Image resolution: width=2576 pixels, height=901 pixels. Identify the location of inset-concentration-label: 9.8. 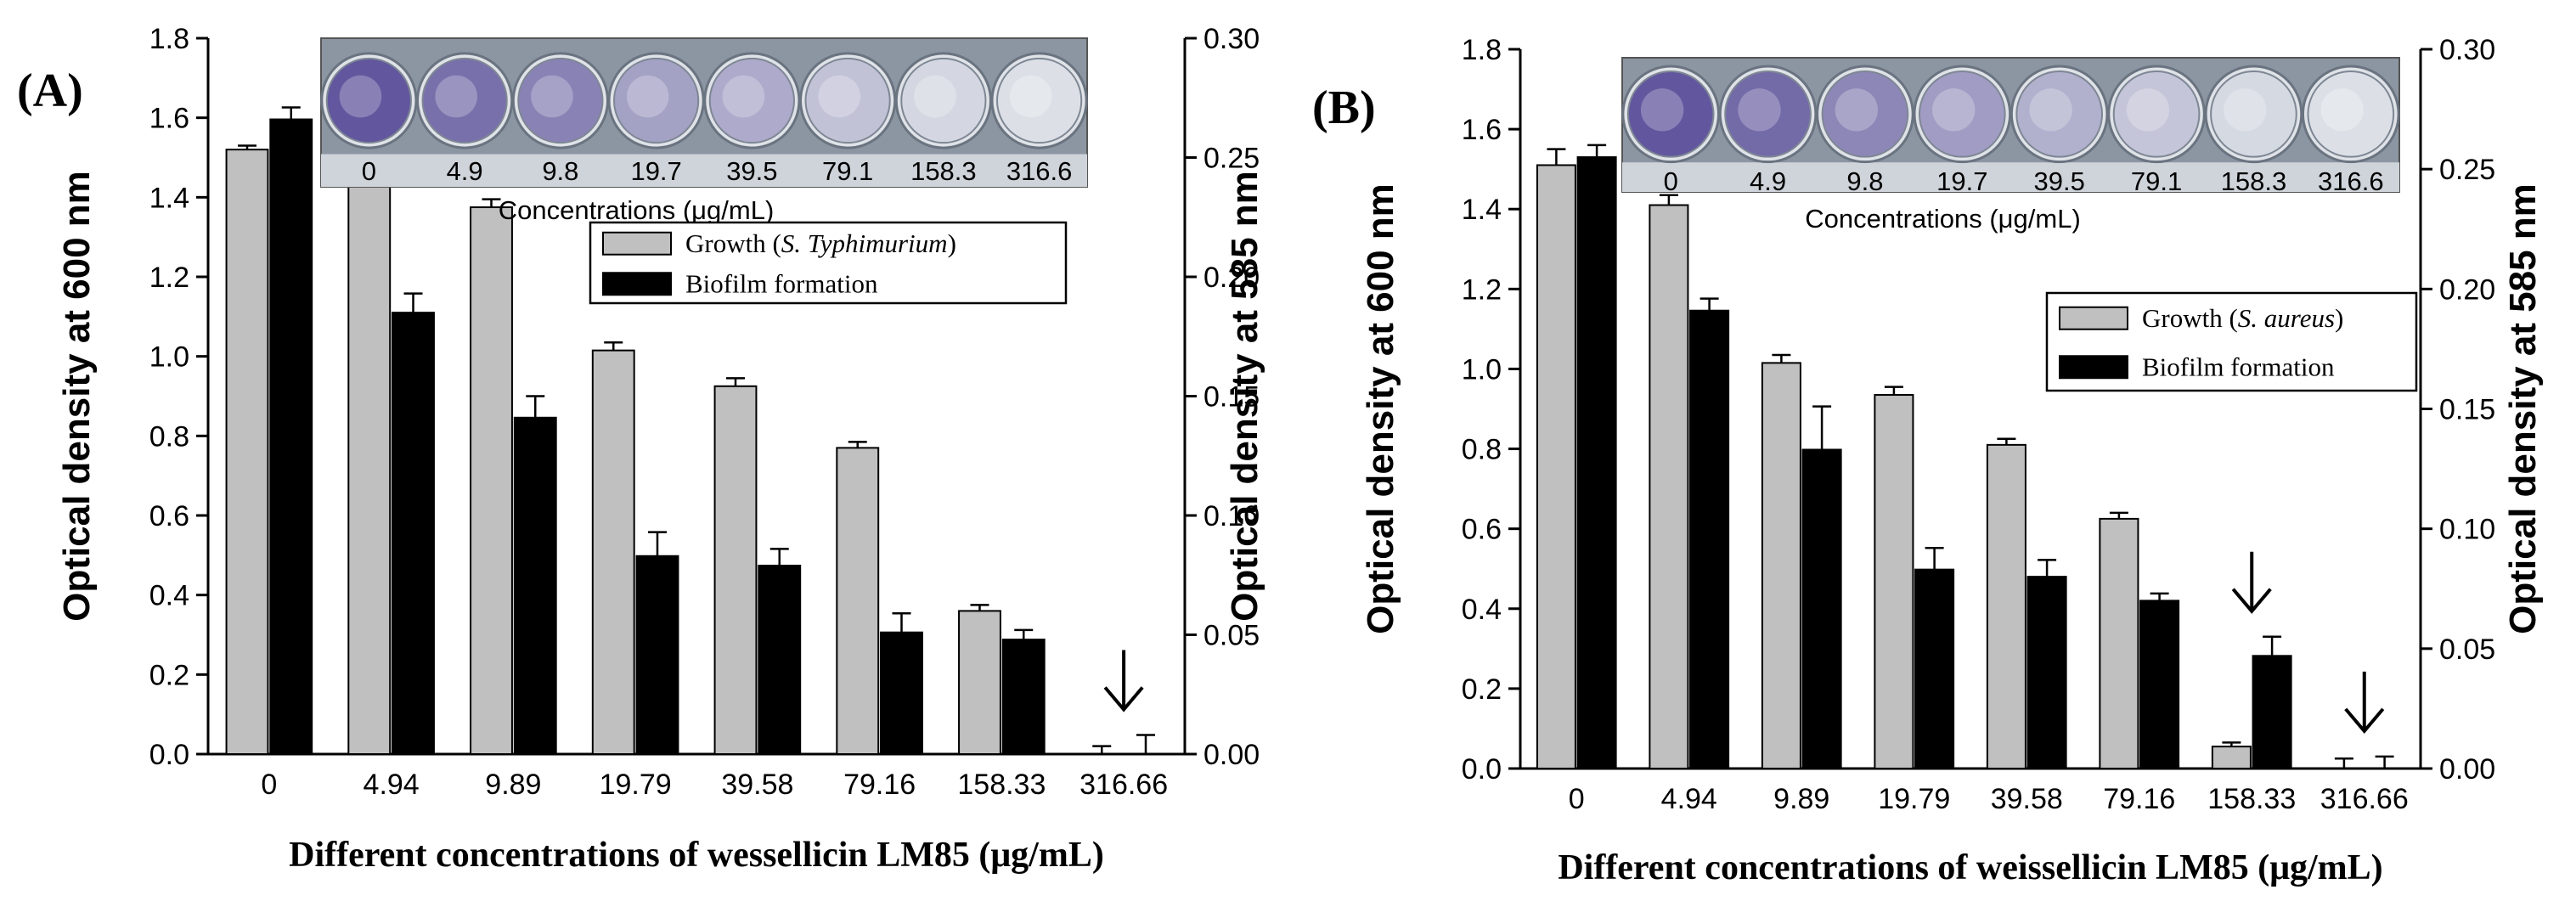
(560, 171).